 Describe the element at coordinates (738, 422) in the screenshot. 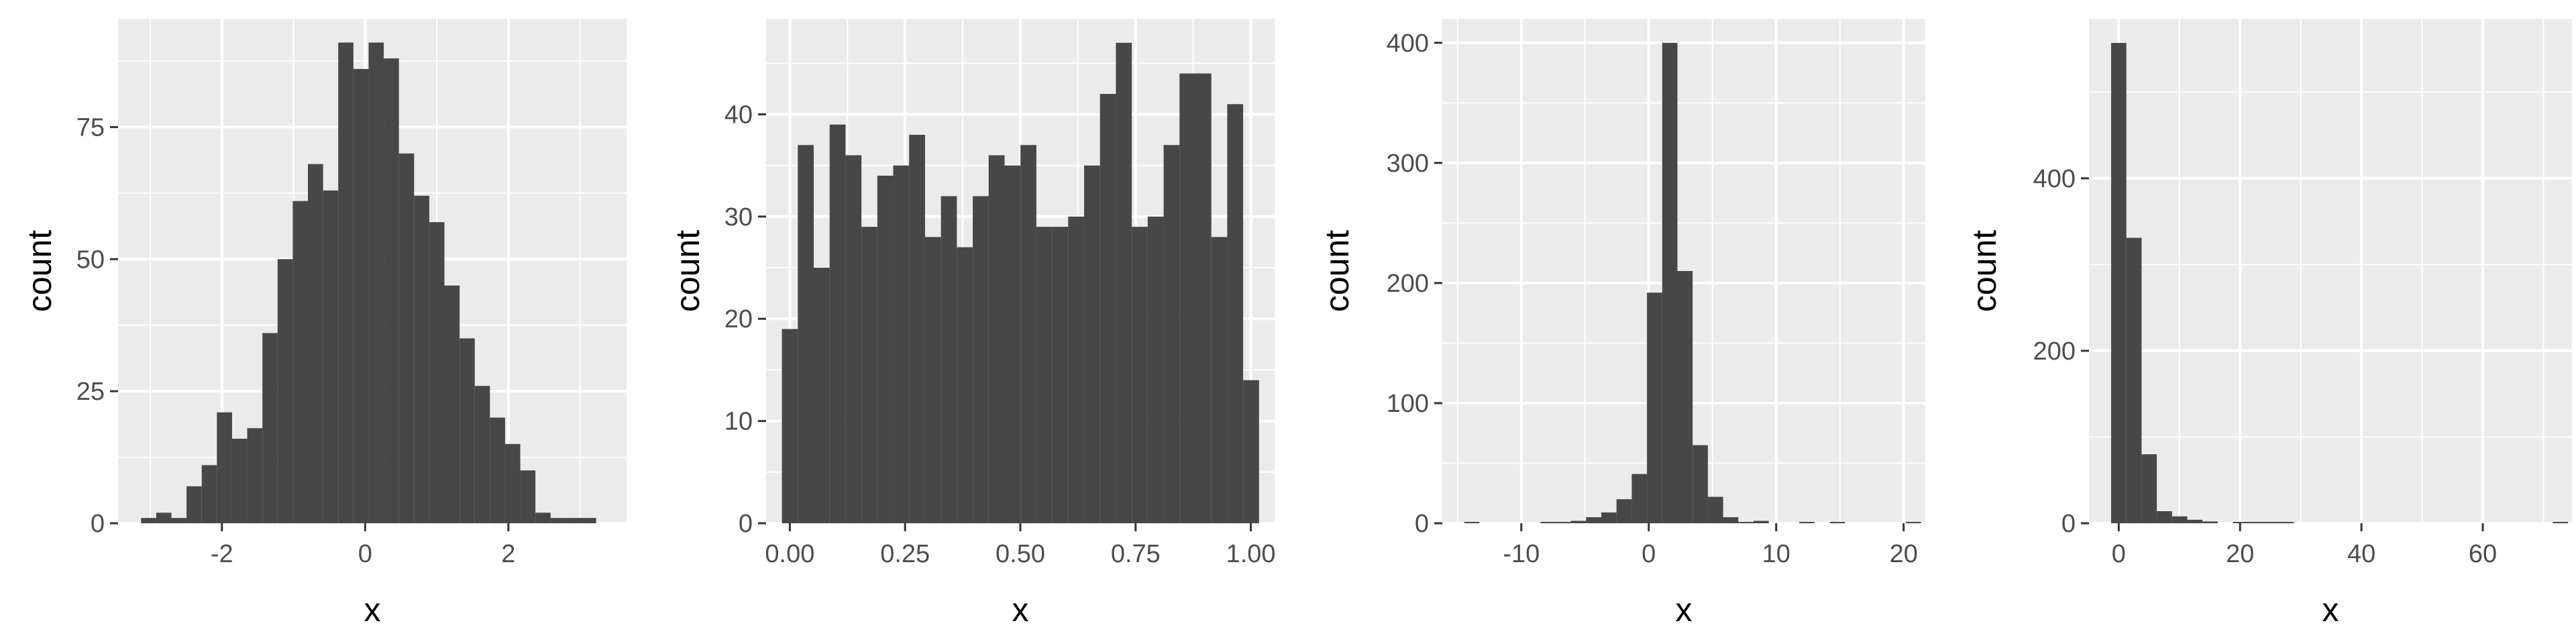

I see `y-tick-label: 10` at that location.